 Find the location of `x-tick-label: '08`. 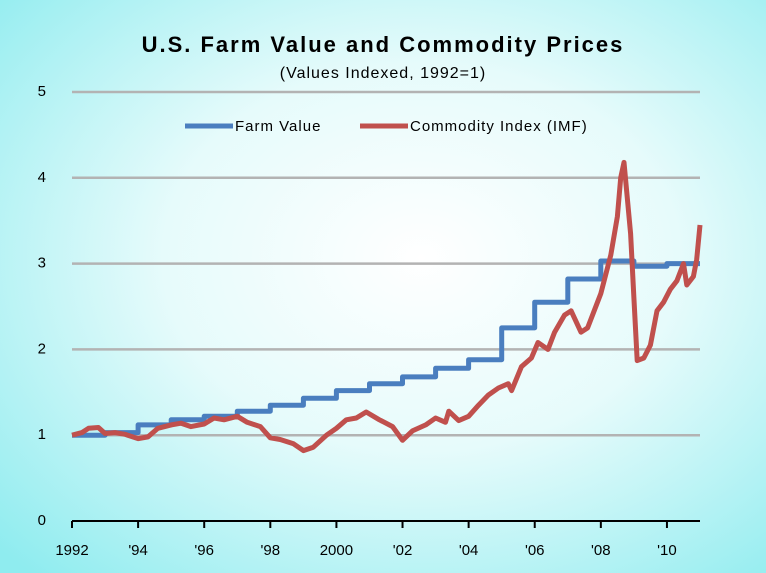

x-tick-label: '08 is located at coordinates (601, 550).